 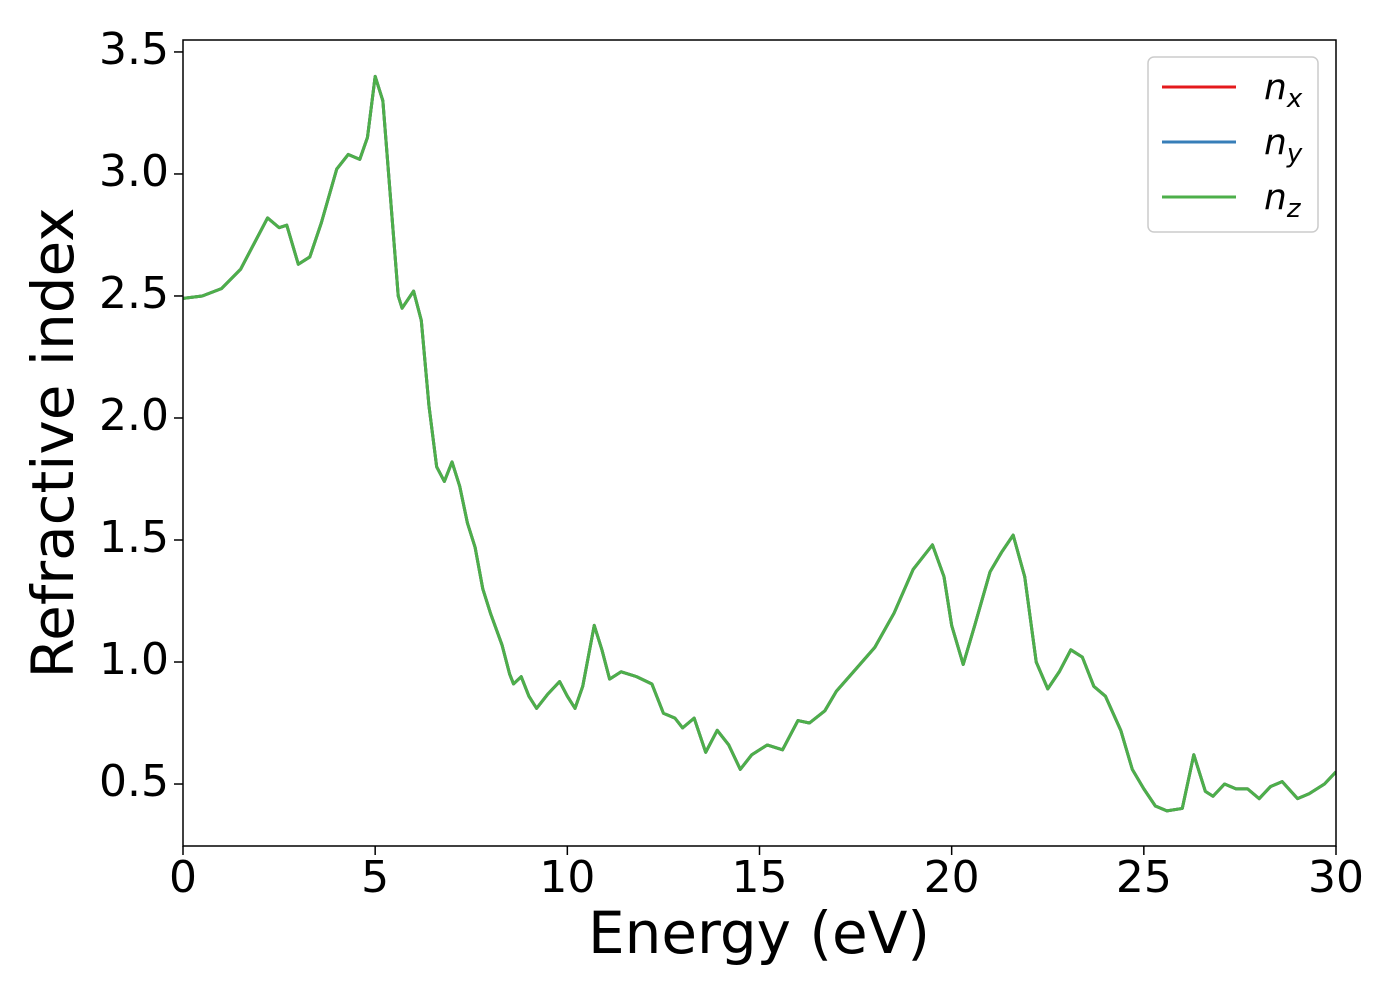 What do you see at coordinates (375, 877) in the screenshot?
I see `x-tick-label: 5` at bounding box center [375, 877].